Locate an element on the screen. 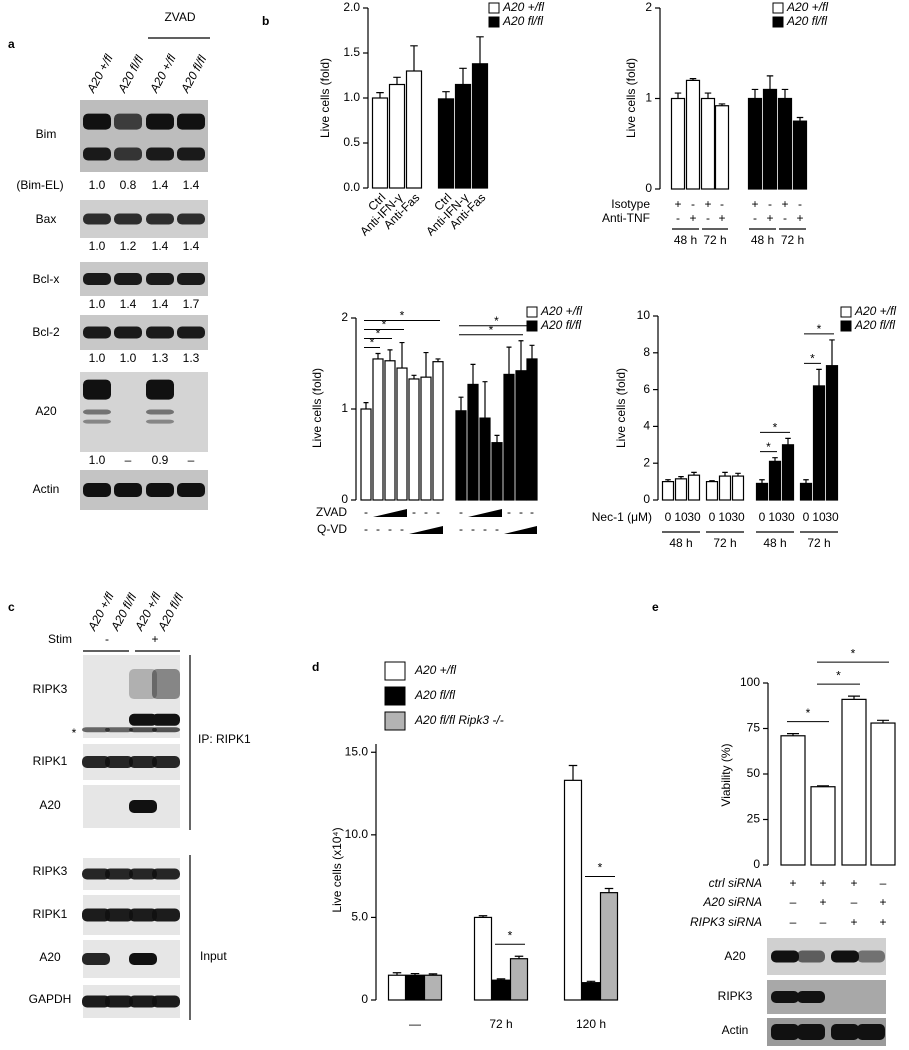  stim-label: Stim is located at coordinates (60, 639).